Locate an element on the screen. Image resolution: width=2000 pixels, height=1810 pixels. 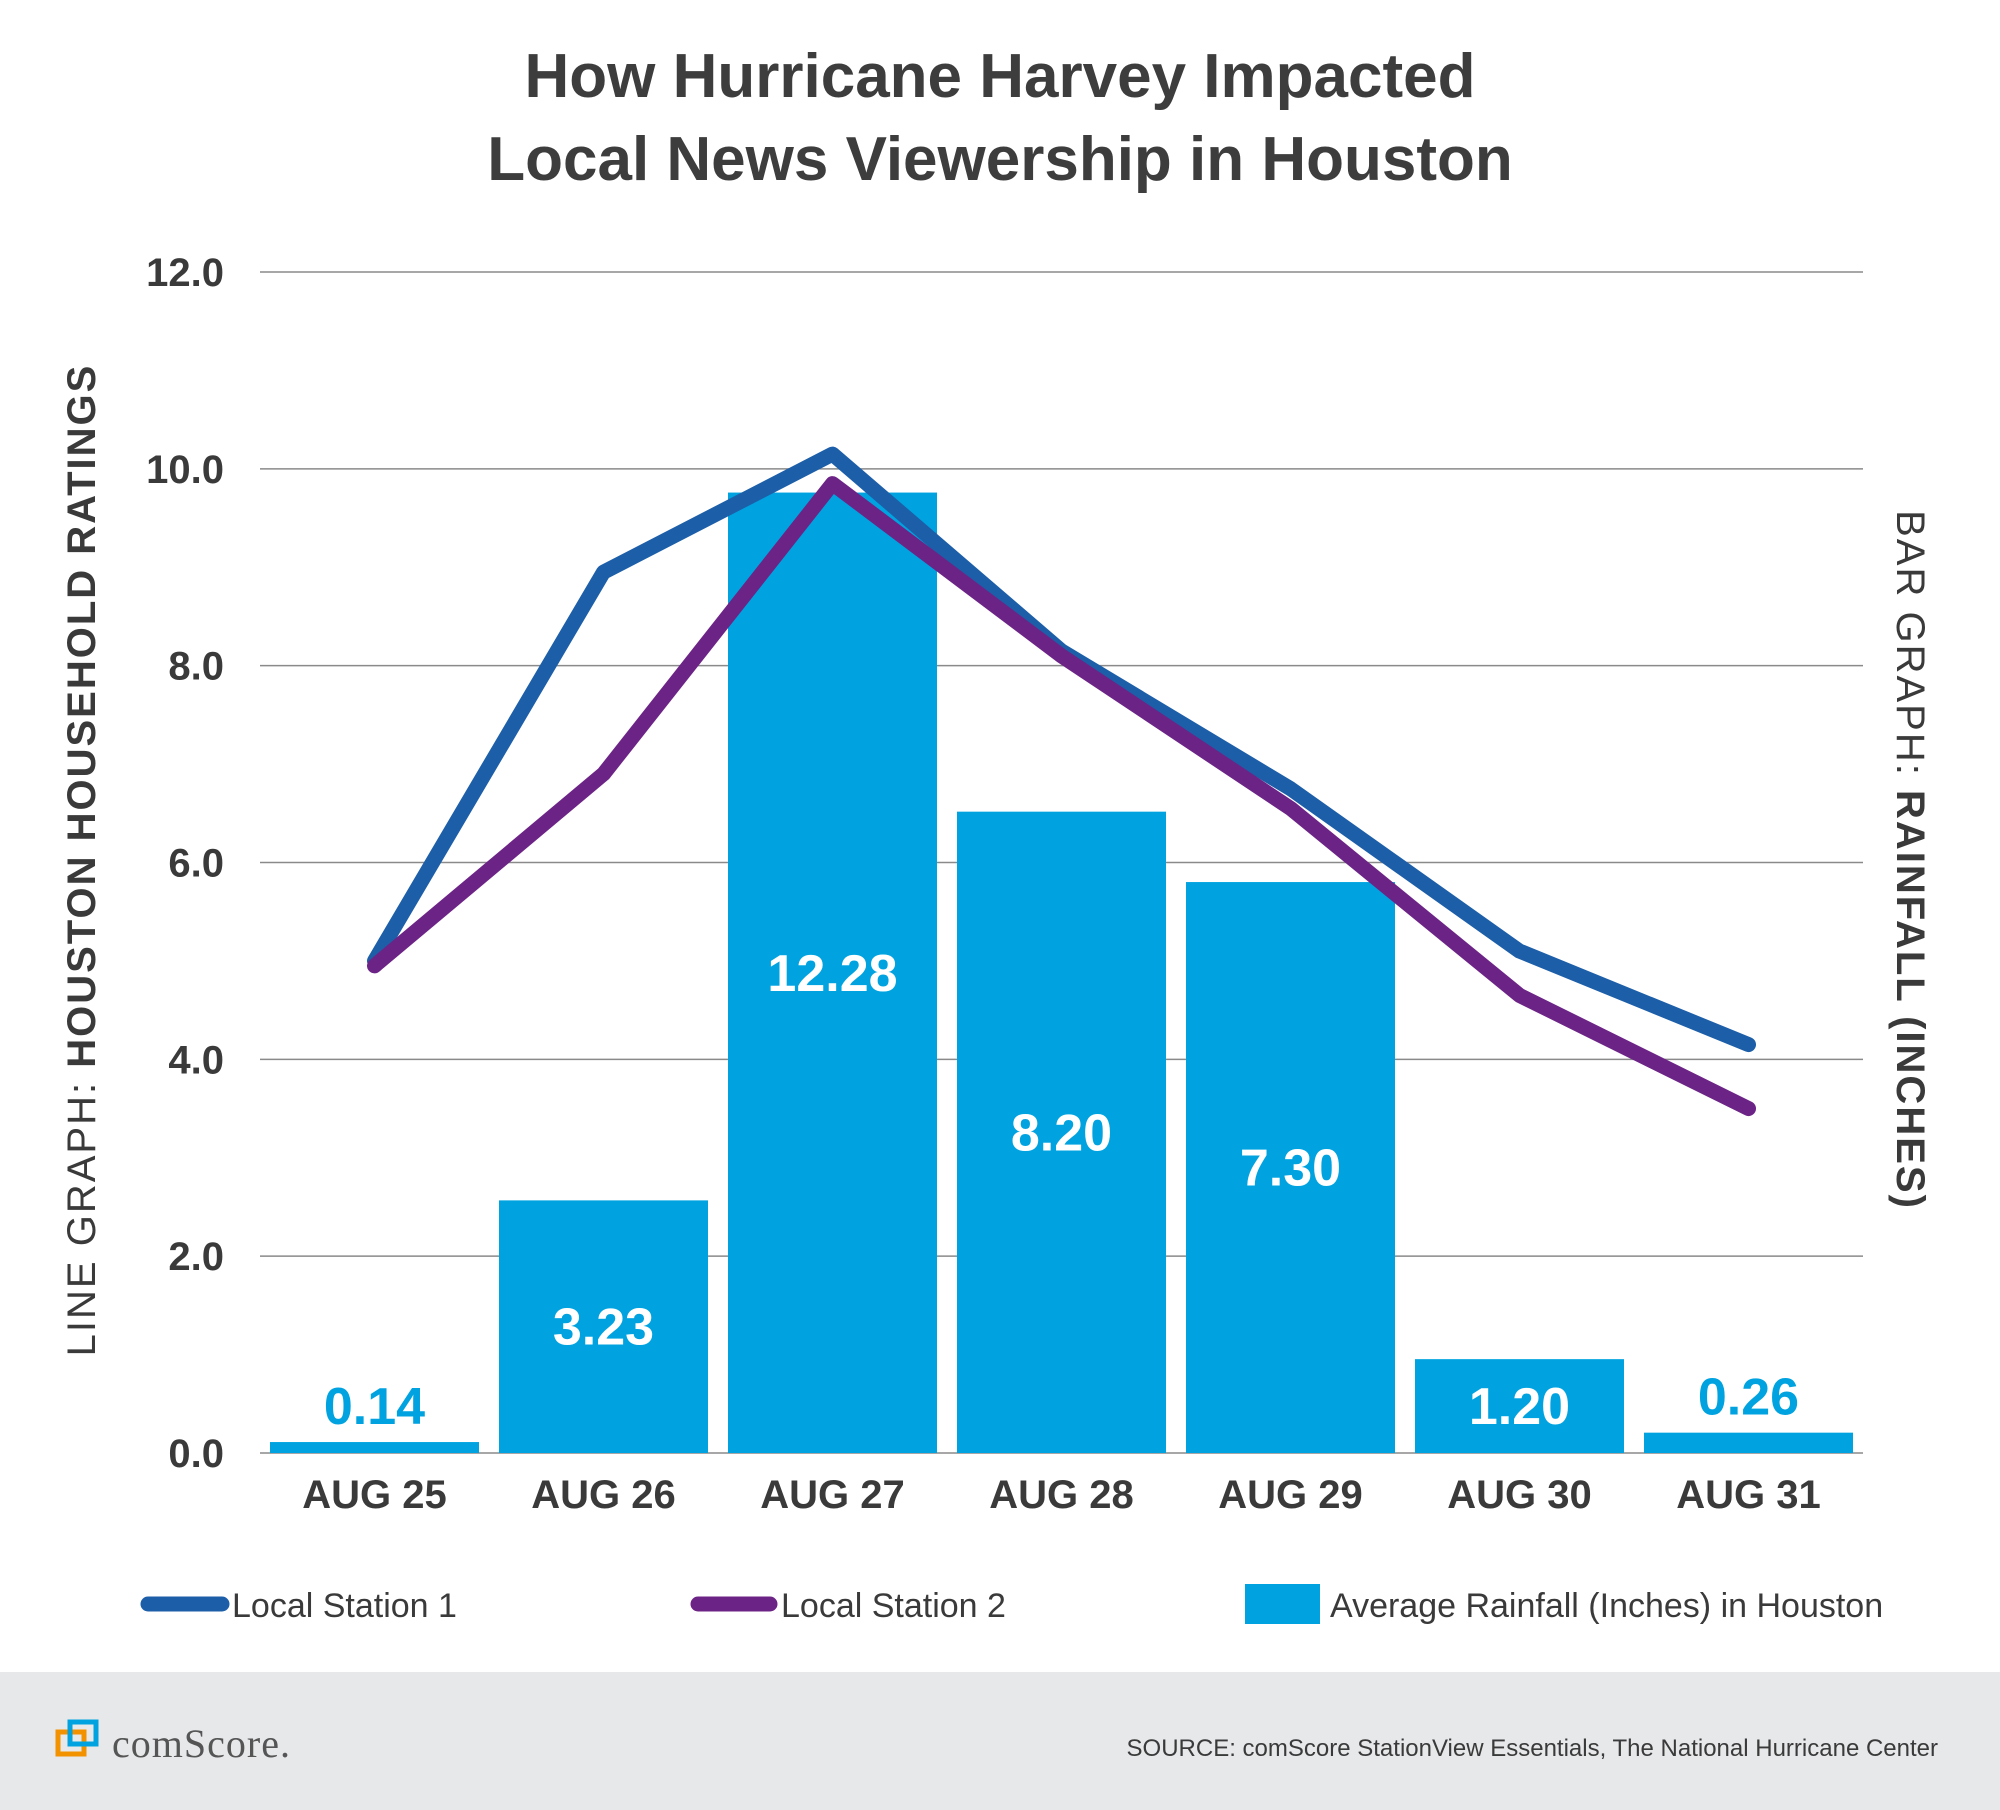
y-tick-label: 12.0 is located at coordinates (185, 273).